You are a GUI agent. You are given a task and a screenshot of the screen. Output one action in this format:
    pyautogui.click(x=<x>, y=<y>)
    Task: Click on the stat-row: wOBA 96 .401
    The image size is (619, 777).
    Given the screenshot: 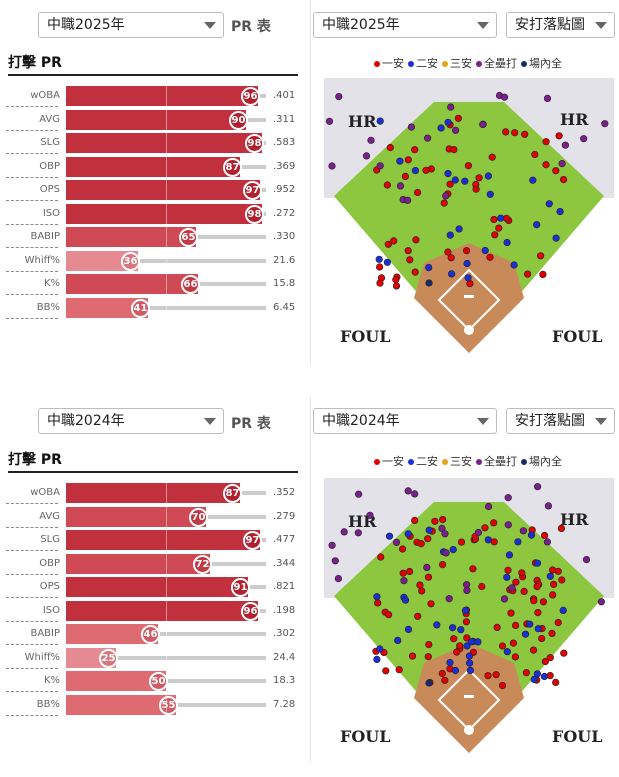 What is the action you would take?
    pyautogui.click(x=150, y=96)
    